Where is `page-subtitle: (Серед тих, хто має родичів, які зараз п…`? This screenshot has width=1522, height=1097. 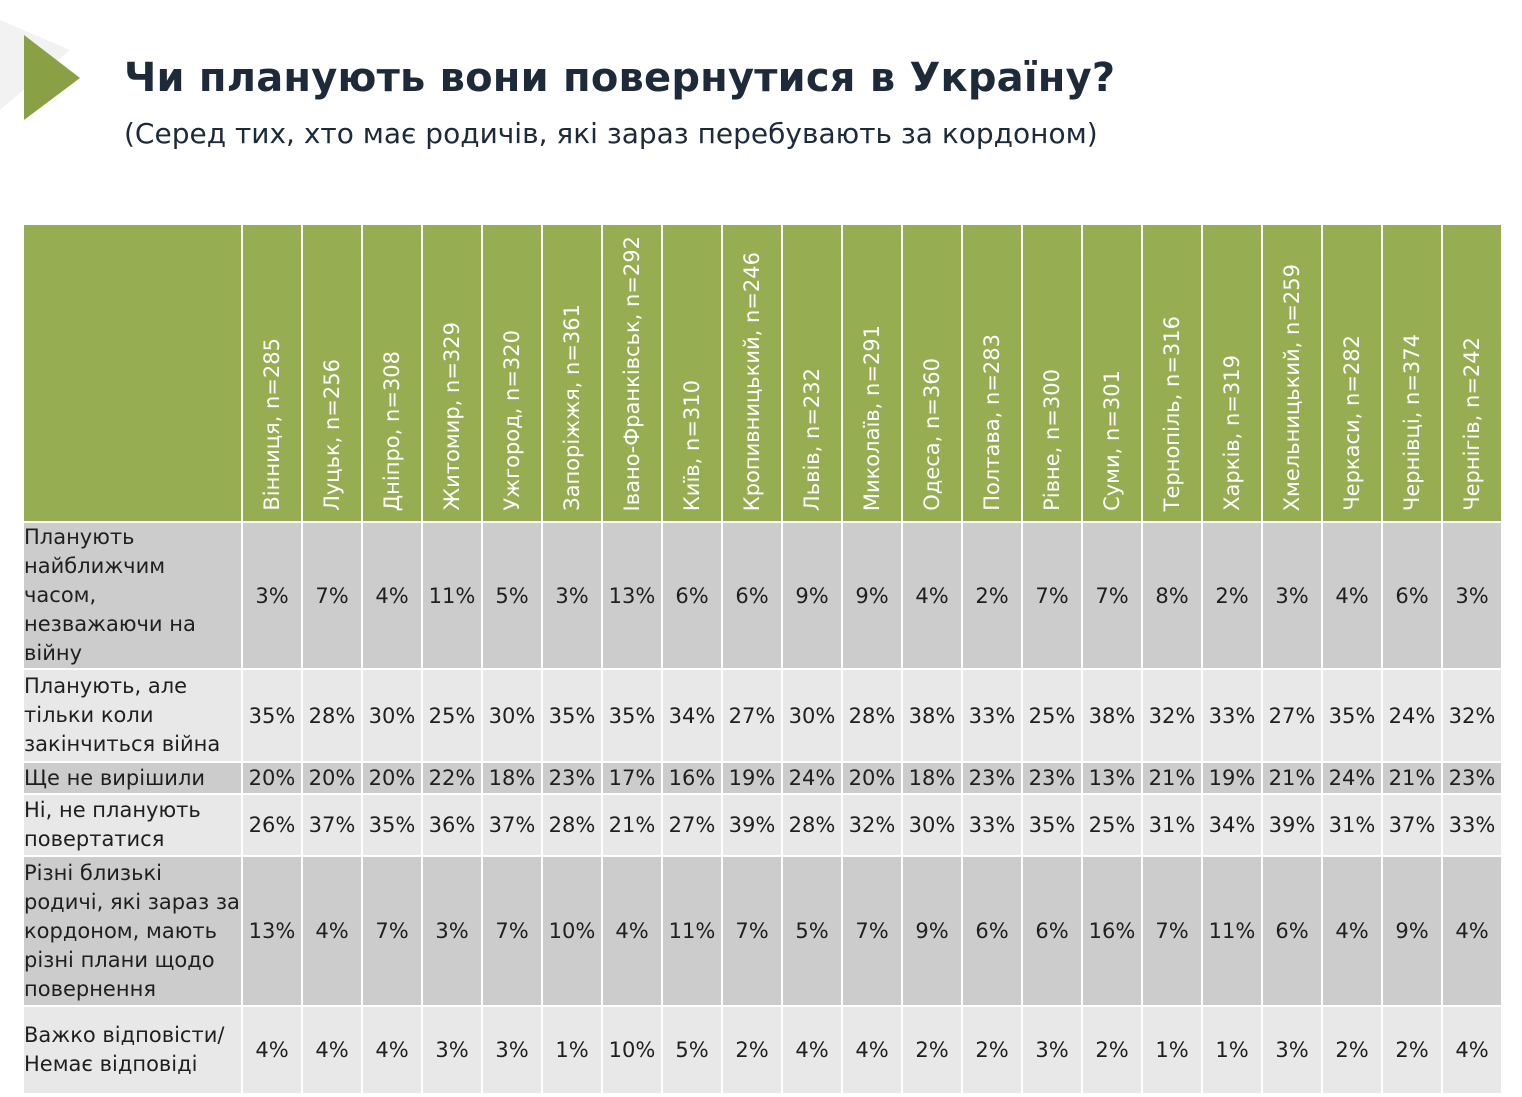
page-subtitle: (Серед тих, хто має родичів, які зараз п… is located at coordinates (611, 133).